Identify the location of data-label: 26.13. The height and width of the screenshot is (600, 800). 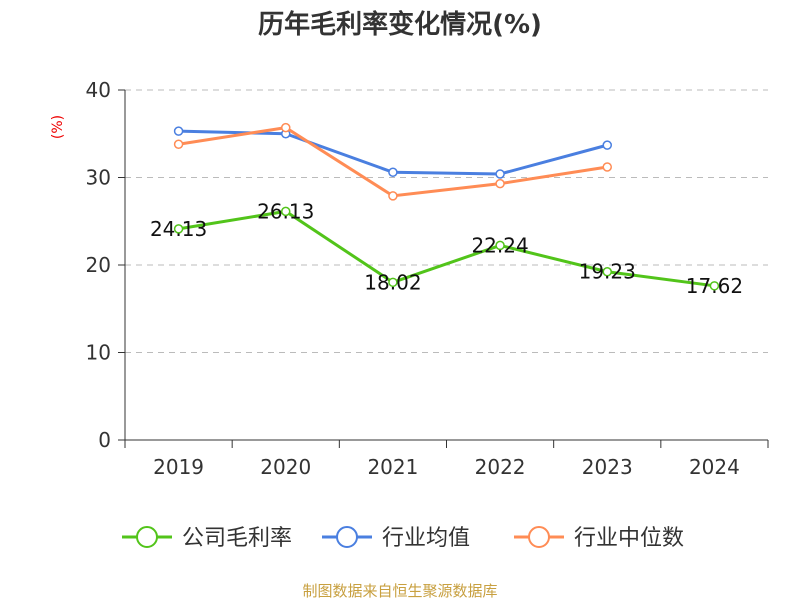
(285, 211).